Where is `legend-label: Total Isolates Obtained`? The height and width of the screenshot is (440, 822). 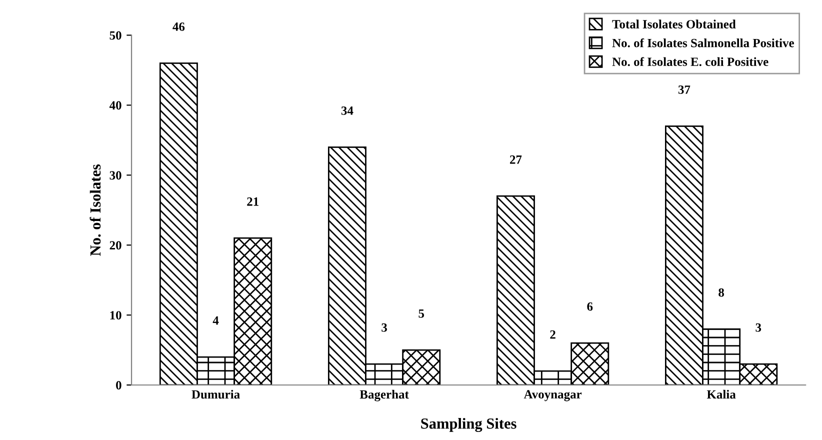
legend-label: Total Isolates Obtained is located at coordinates (674, 24).